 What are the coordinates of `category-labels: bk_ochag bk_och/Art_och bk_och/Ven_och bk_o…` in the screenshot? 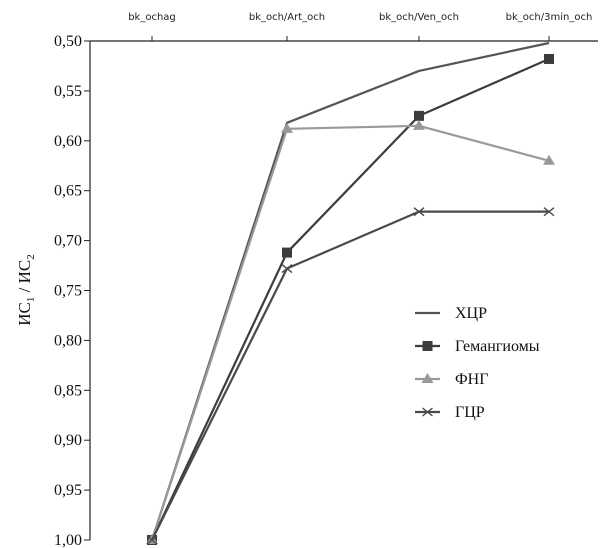 It's located at (360, 17).